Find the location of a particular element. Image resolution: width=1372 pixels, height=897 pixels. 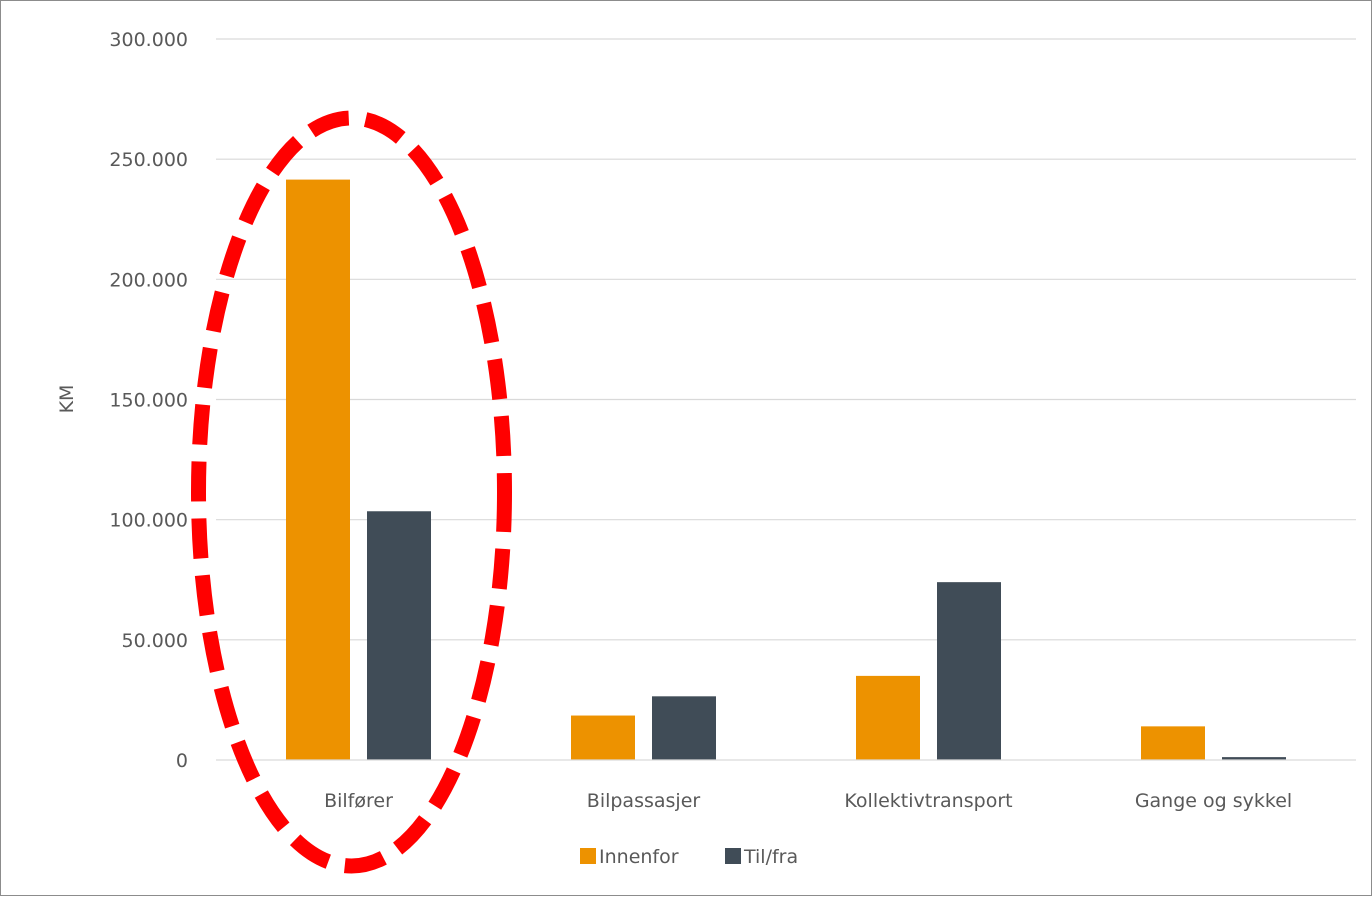

y-tick-label: 200.000 is located at coordinates (148, 280).